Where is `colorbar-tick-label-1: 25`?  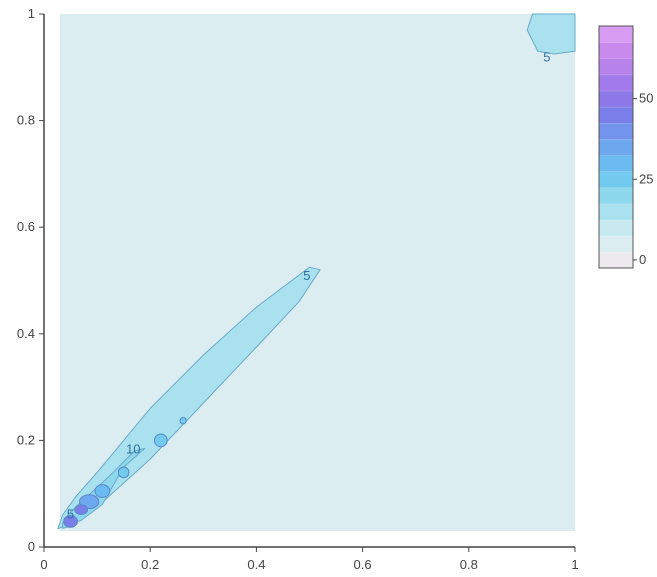
colorbar-tick-label-1: 25 is located at coordinates (646, 178).